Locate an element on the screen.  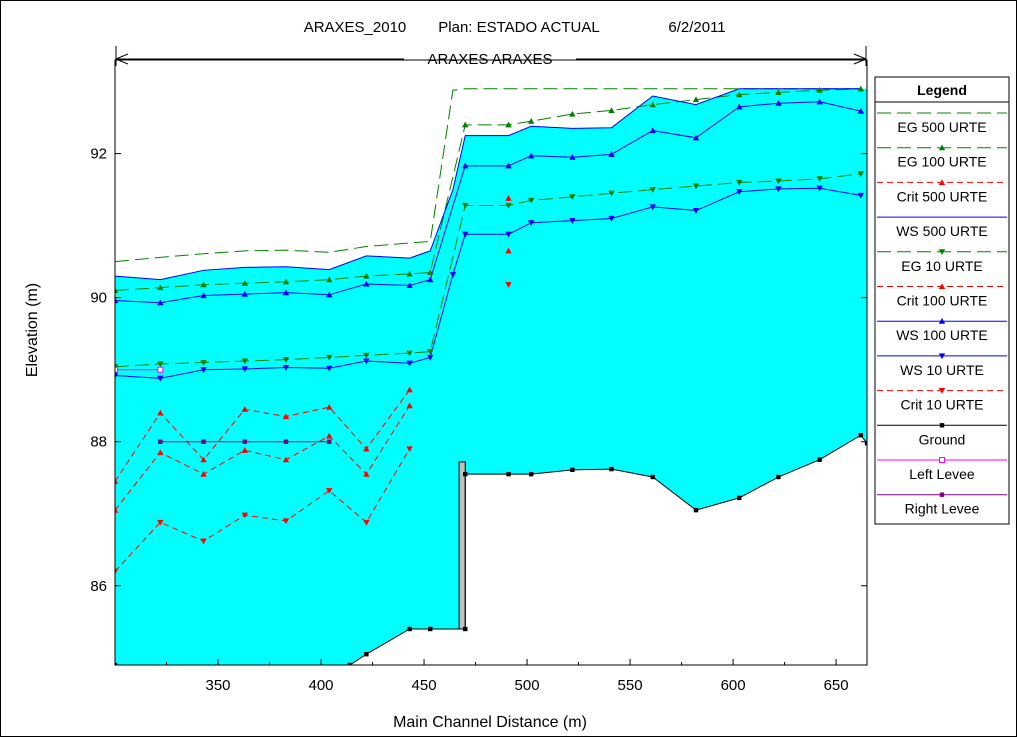
legend-ground-marker is located at coordinates (942, 425).